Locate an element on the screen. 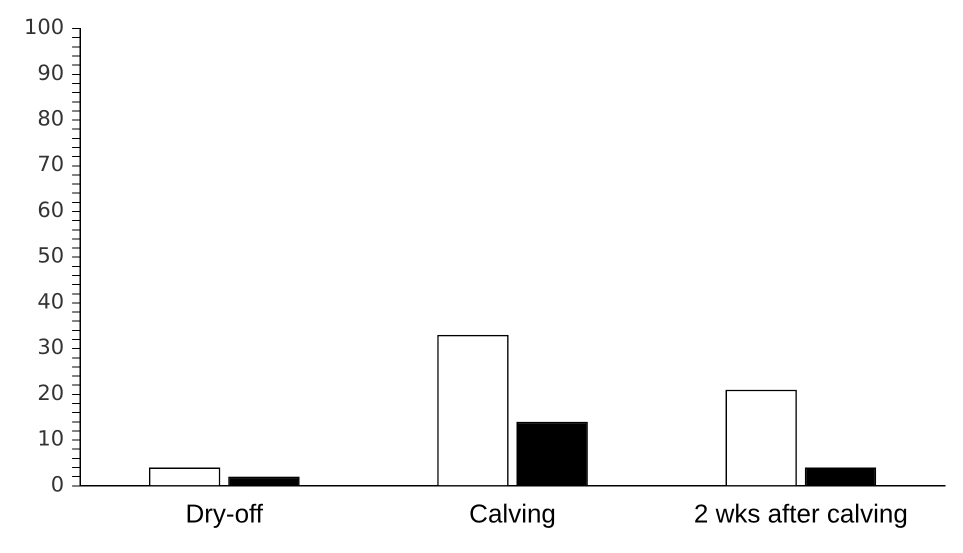 This screenshot has height=553, width=963. y-tick-label: 50 is located at coordinates (50, 256).